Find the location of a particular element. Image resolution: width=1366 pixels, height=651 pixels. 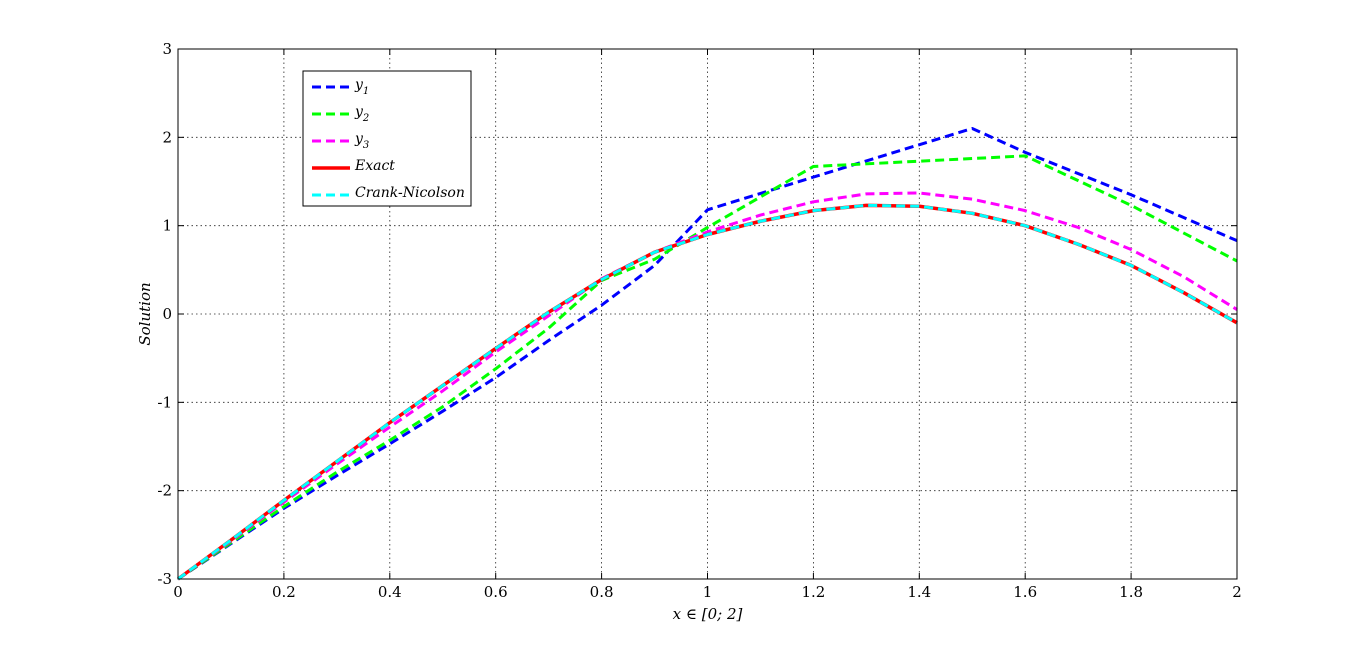

legend-box is located at coordinates (387, 138).